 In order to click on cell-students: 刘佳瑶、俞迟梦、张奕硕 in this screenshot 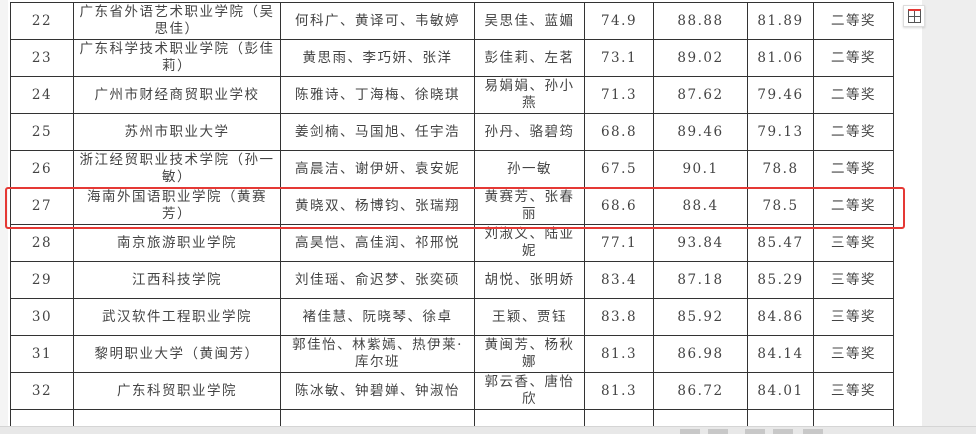, I will do `click(377, 280)`.